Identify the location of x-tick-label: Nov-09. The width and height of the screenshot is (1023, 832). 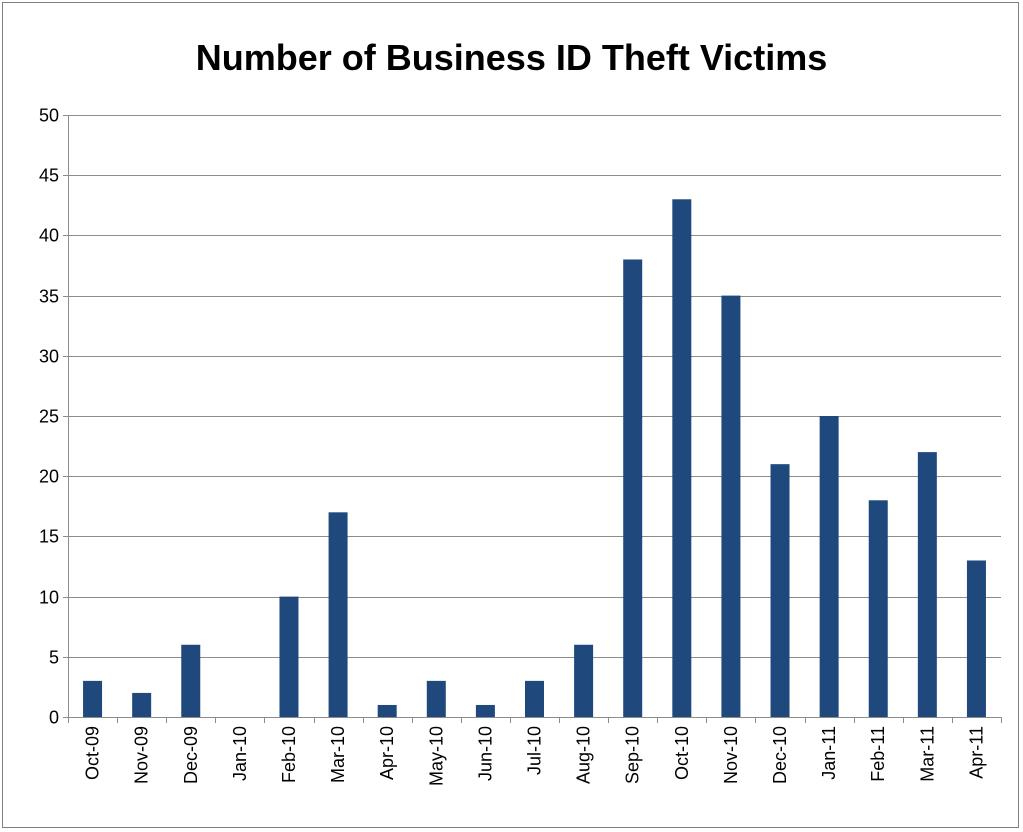
(142, 755).